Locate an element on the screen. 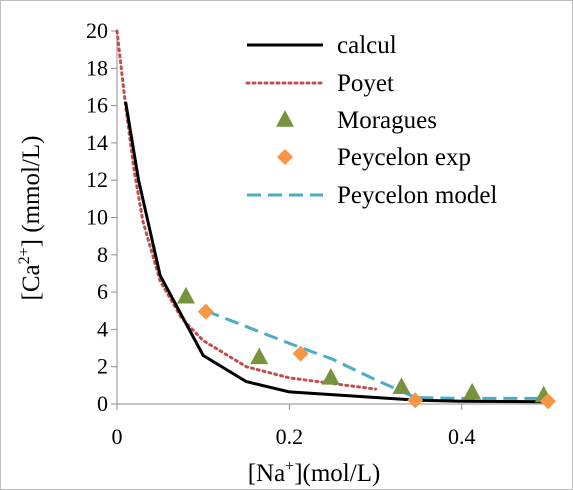 This screenshot has width=573, height=490. y-axis-label: [Ca2+] (mmol/L) is located at coordinates (30, 218).